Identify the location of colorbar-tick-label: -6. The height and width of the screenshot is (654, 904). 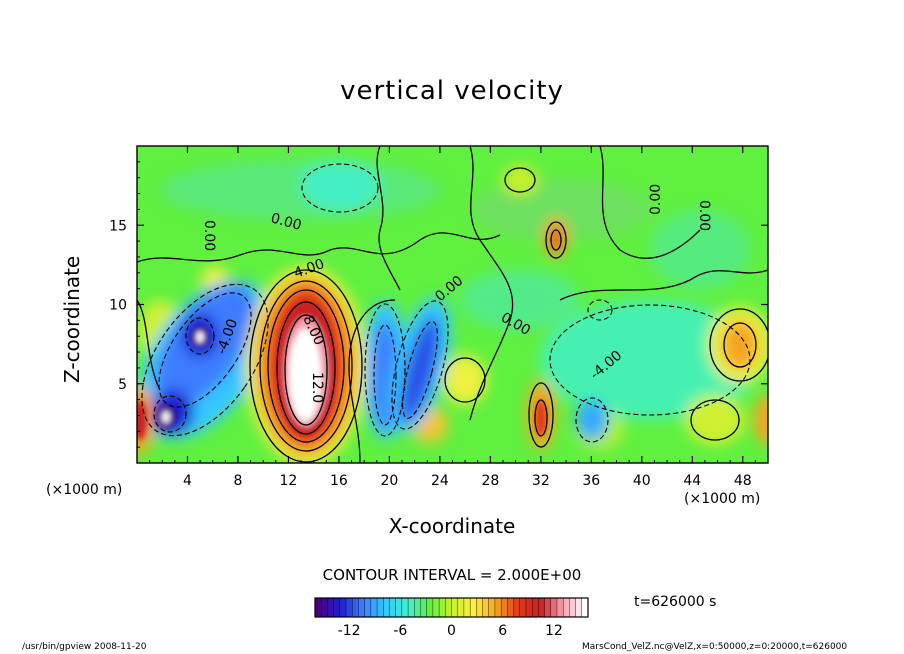
(400, 631).